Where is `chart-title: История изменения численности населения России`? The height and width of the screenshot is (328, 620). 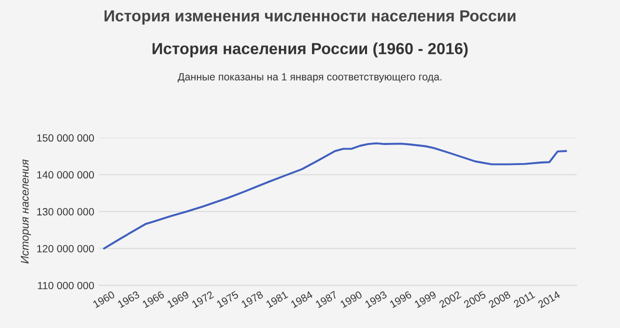
chart-title: История изменения численности населения России is located at coordinates (310, 17).